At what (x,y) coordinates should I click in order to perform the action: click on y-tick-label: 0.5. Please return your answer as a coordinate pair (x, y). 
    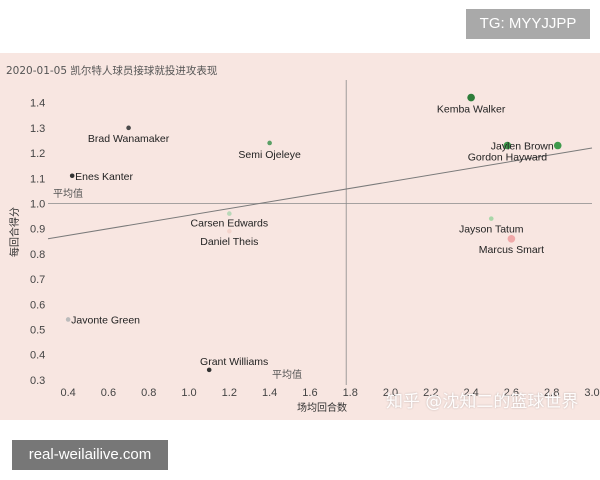
    Looking at the image, I should click on (37, 331).